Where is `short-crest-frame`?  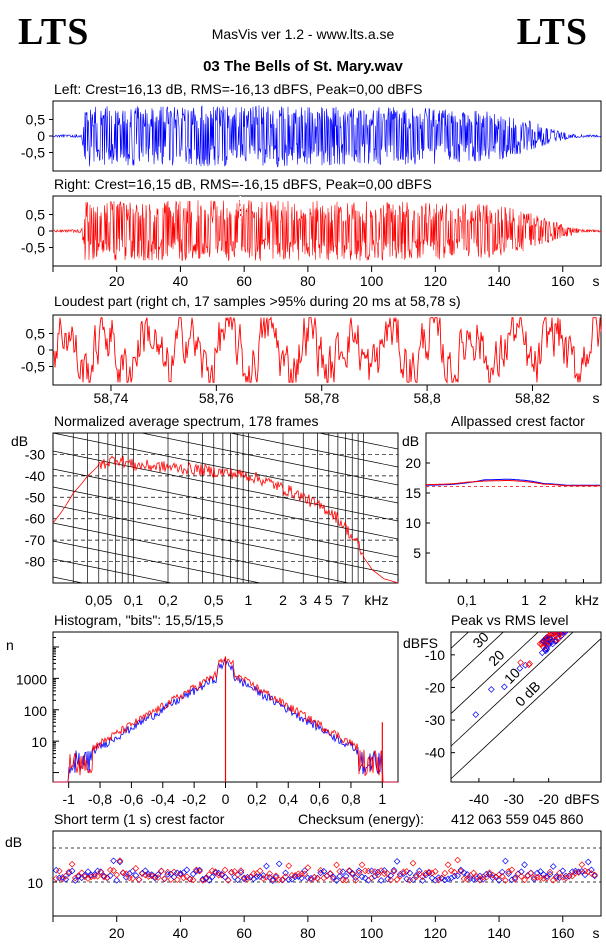
short-crest-frame is located at coordinates (327, 873).